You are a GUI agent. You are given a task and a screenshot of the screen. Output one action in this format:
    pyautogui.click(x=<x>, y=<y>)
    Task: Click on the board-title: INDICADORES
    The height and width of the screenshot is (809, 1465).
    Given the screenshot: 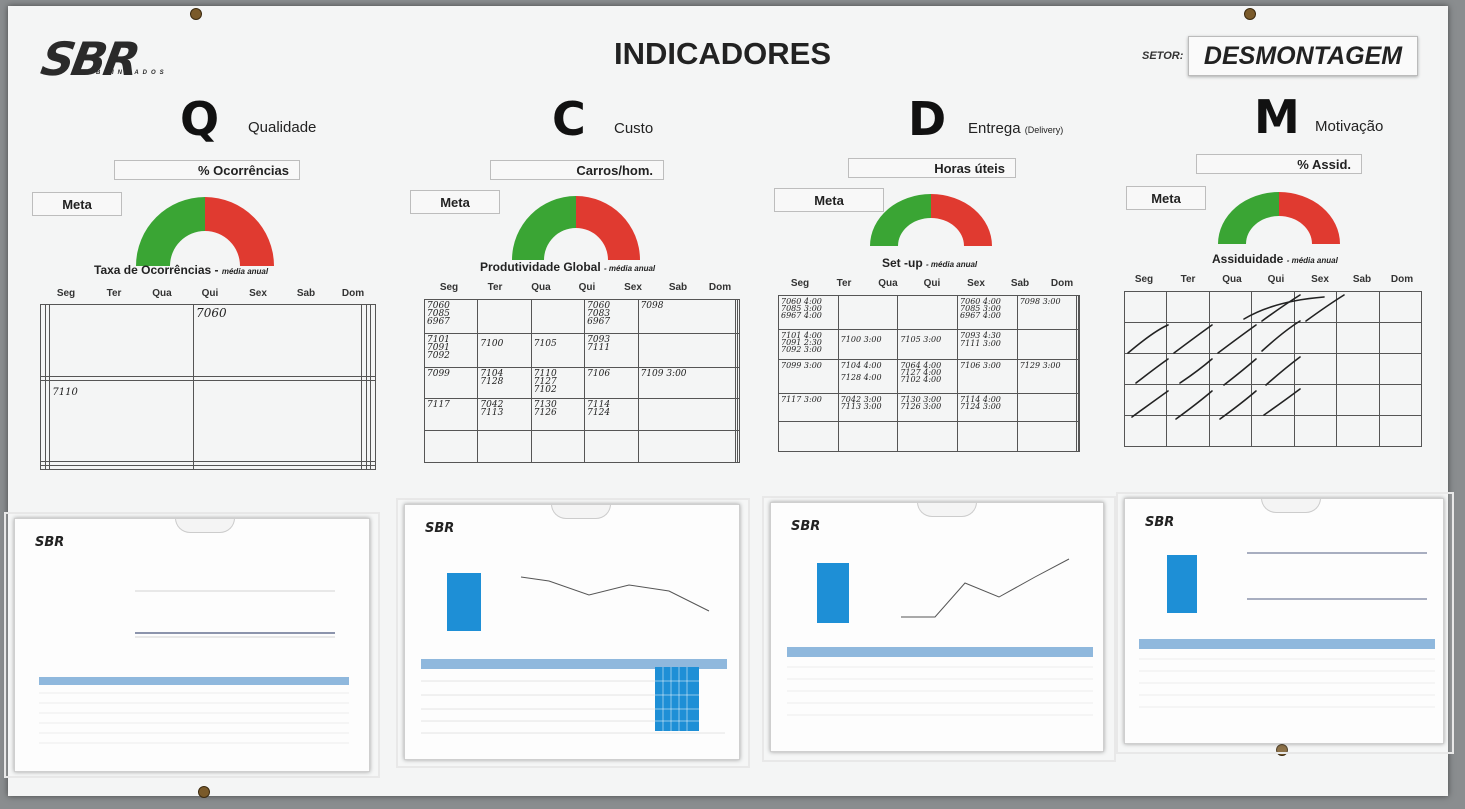 What is the action you would take?
    pyautogui.click(x=723, y=53)
    